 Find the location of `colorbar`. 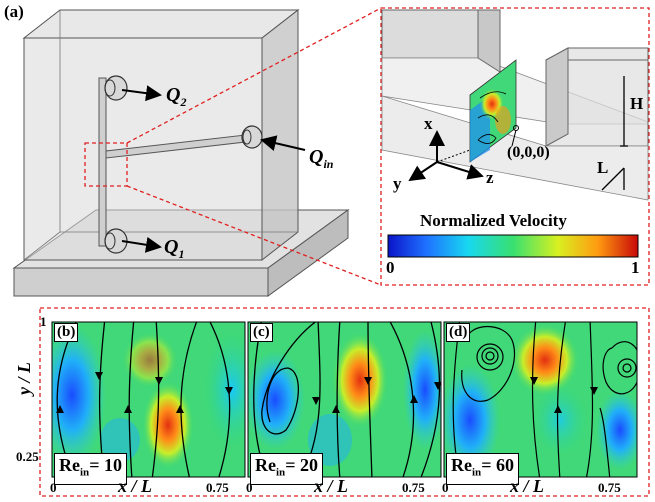

colorbar is located at coordinates (513, 246).